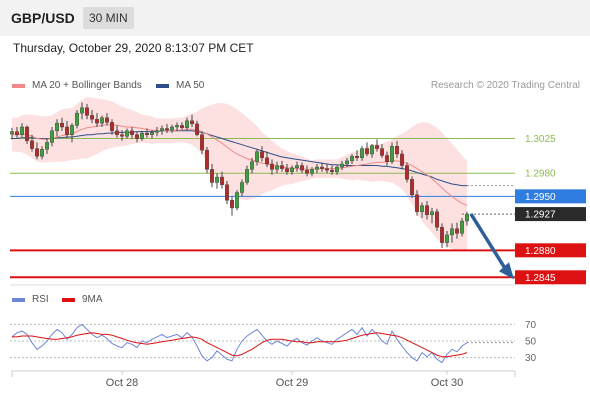 This screenshot has height=400, width=590. I want to click on x-tick-label: Oct 30, so click(447, 383).